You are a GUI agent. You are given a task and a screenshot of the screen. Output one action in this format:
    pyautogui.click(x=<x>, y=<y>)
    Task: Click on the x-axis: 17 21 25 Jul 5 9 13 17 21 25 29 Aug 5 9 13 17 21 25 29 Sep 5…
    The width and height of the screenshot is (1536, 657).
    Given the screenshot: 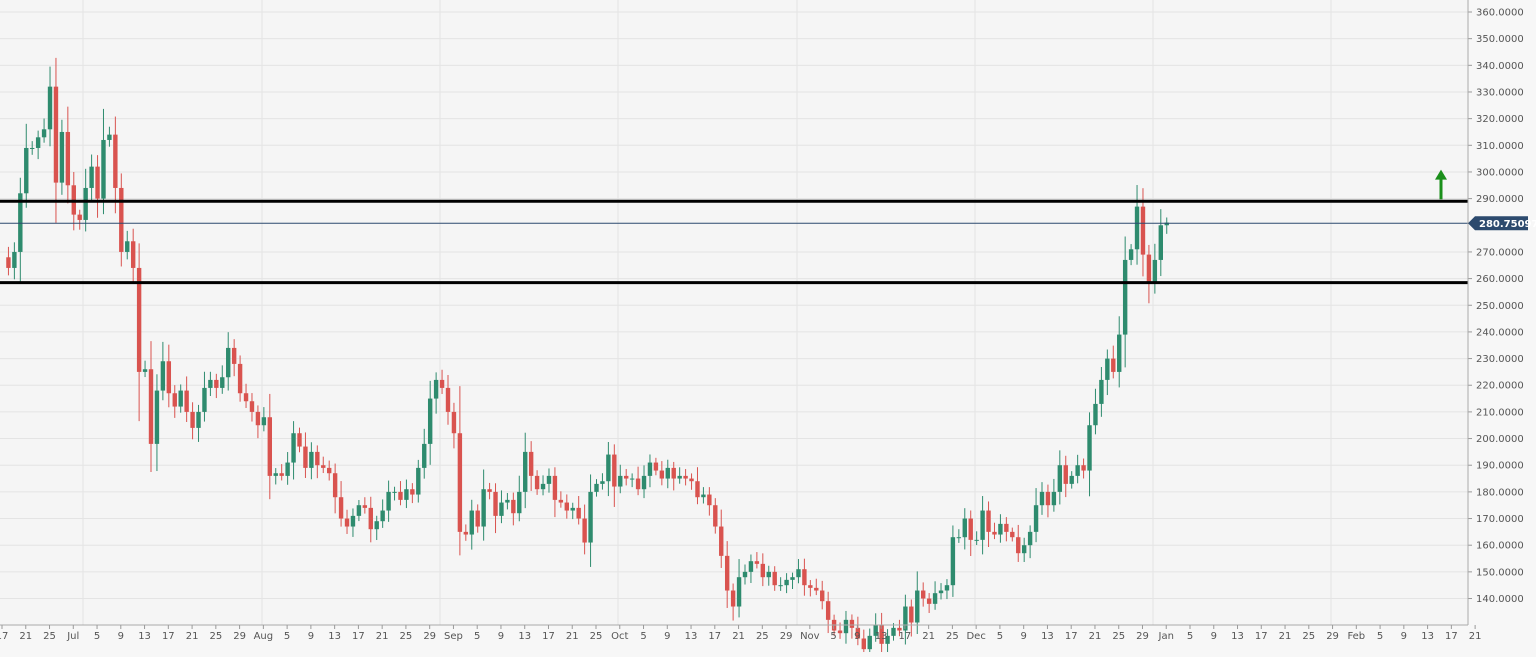 What is the action you would take?
    pyautogui.click(x=741, y=633)
    